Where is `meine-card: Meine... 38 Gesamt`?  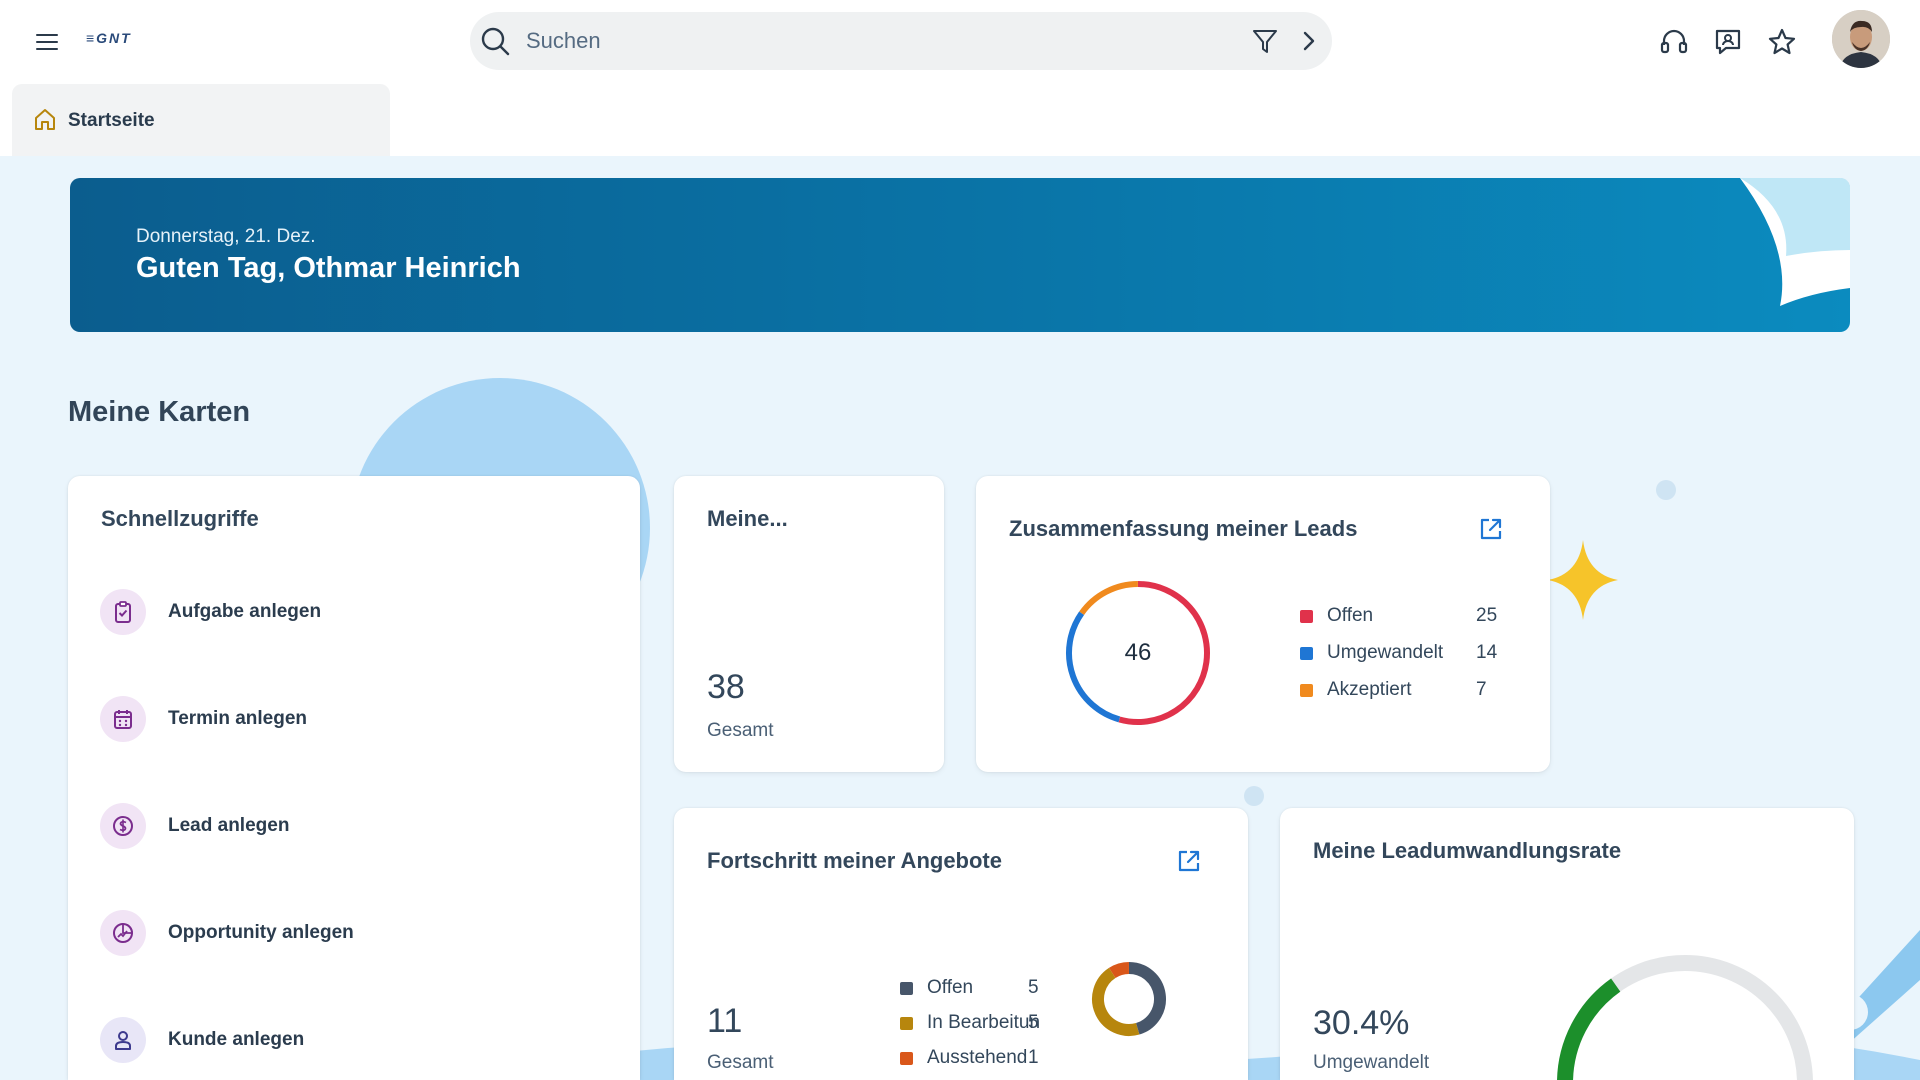 meine-card: Meine... 38 Gesamt is located at coordinates (809, 624).